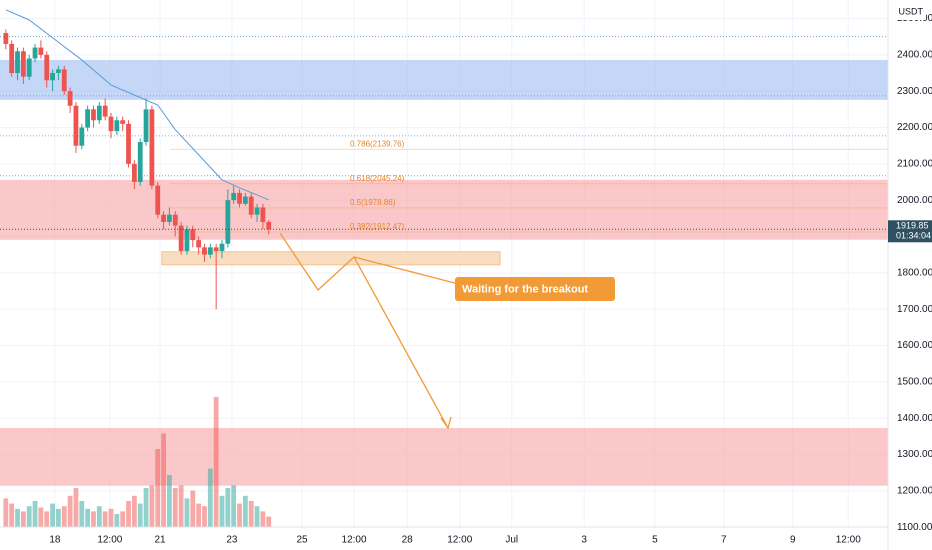 This screenshot has width=932, height=550. I want to click on x-tick-label: Jul, so click(511, 540).